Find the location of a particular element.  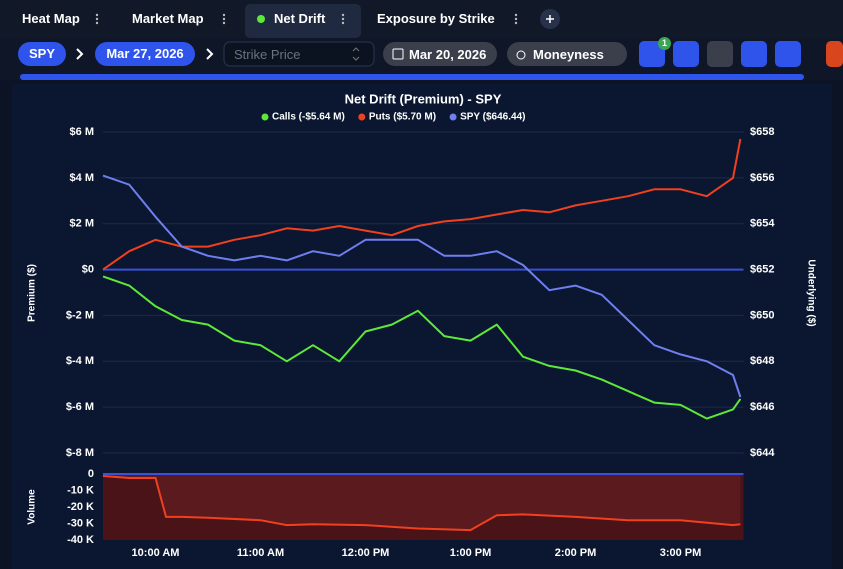

tab-status-dot is located at coordinates (261, 19).